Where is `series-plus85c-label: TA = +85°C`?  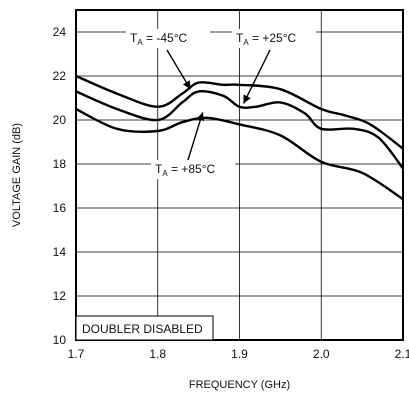 series-plus85c-label: TA = +85°C is located at coordinates (185, 170).